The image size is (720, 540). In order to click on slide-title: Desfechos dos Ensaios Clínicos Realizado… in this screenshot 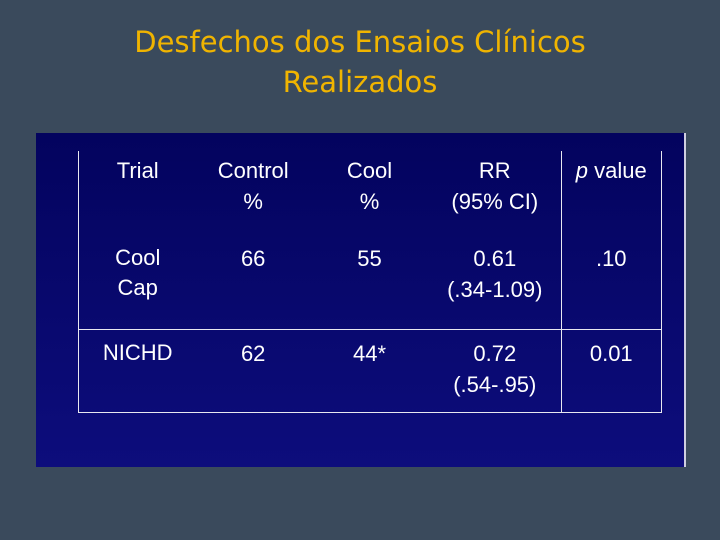, I will do `click(360, 62)`.